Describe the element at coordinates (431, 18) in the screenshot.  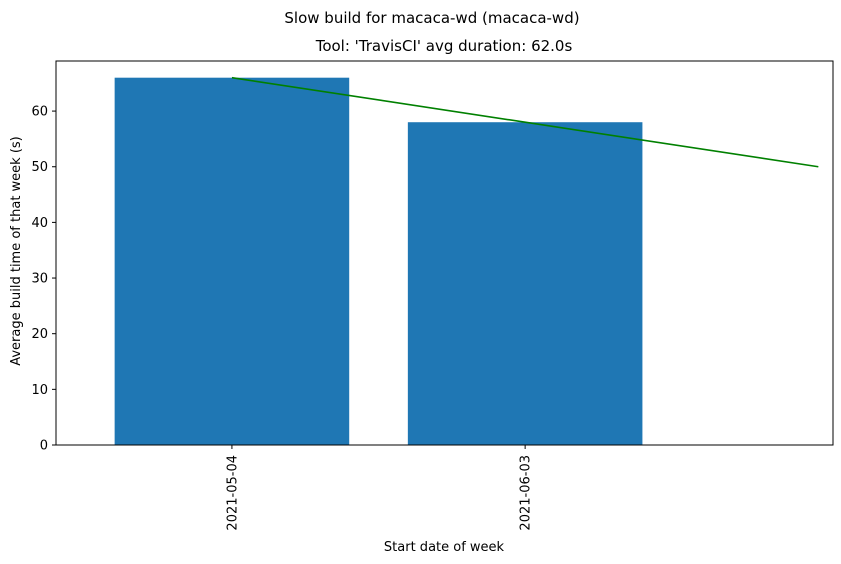
I see `chart-suptitle: Slow build for macaca-wd (macaca-wd)` at that location.